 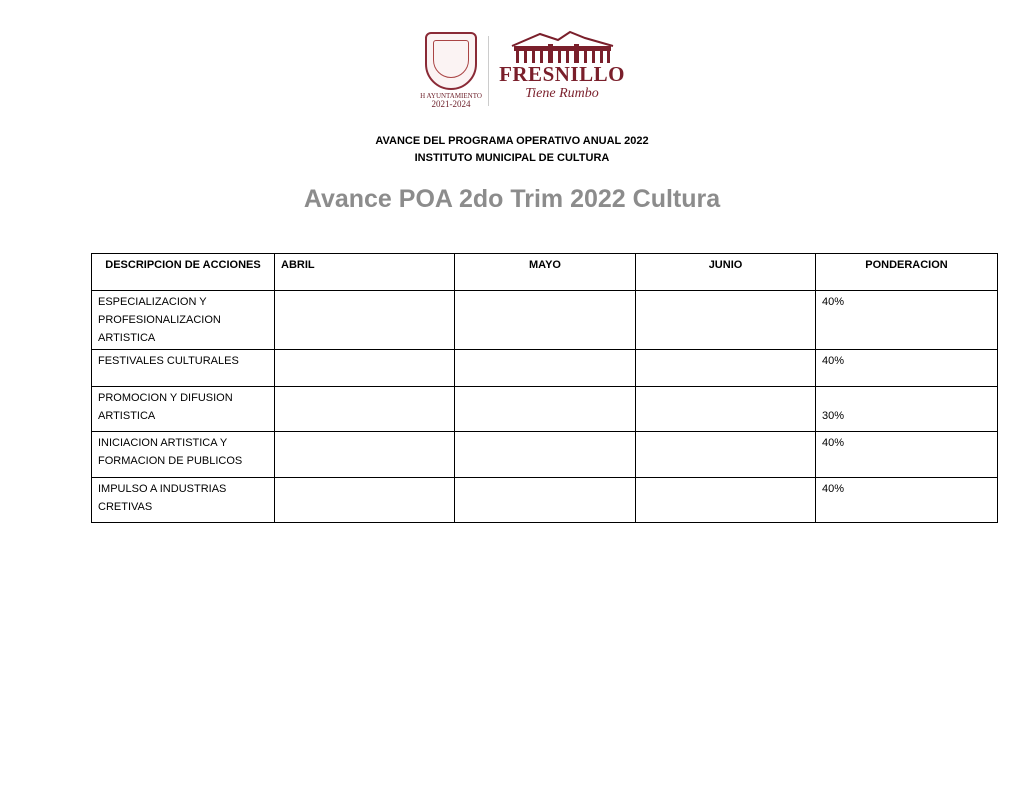 I want to click on seal-years: 2021-2024, so click(x=451, y=104).